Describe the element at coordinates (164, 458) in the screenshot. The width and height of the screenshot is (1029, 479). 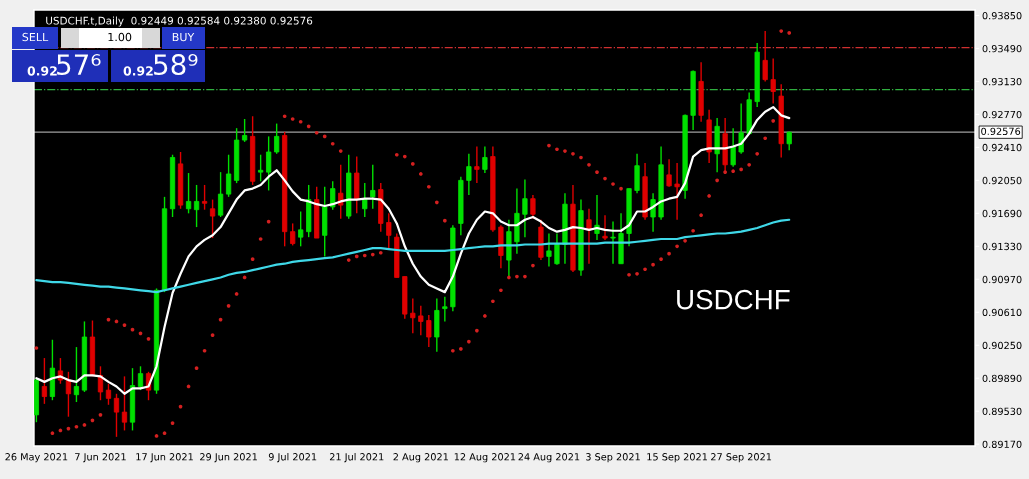
I see `x-tick-label: 17 Jun 2021` at that location.